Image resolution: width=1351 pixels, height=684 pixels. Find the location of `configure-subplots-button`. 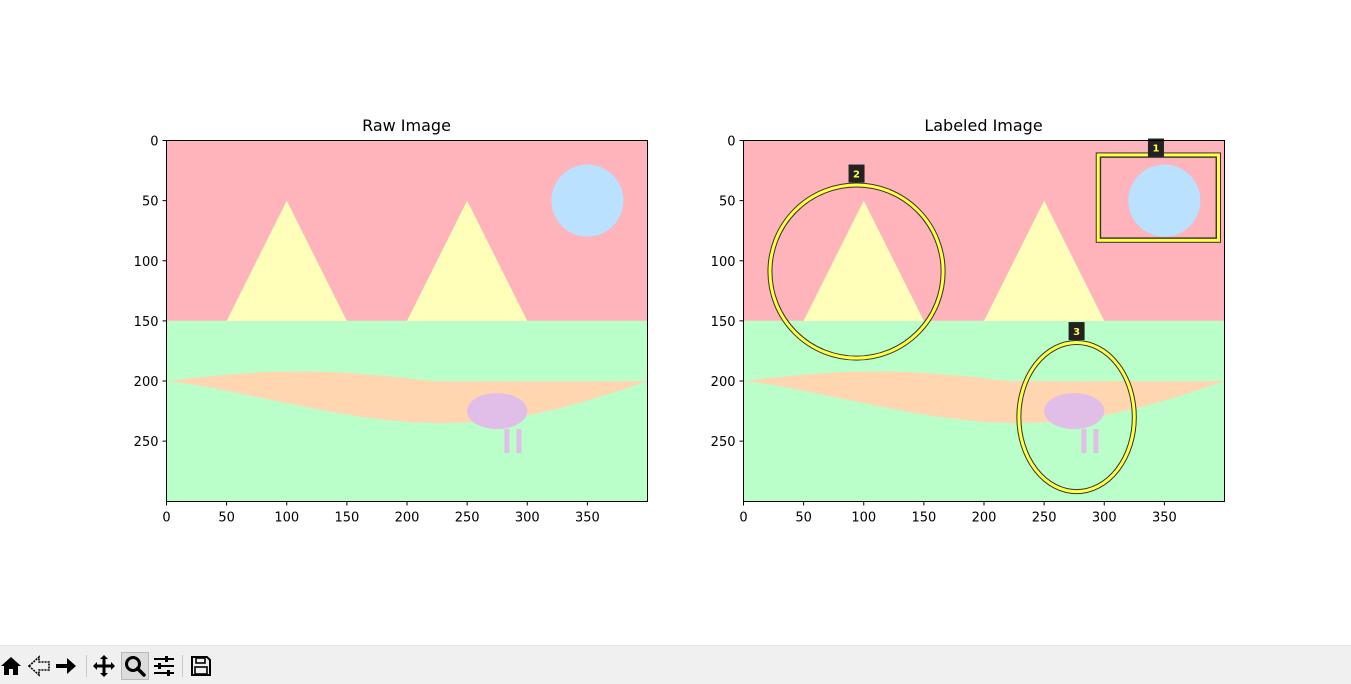

configure-subplots-button is located at coordinates (164, 666).